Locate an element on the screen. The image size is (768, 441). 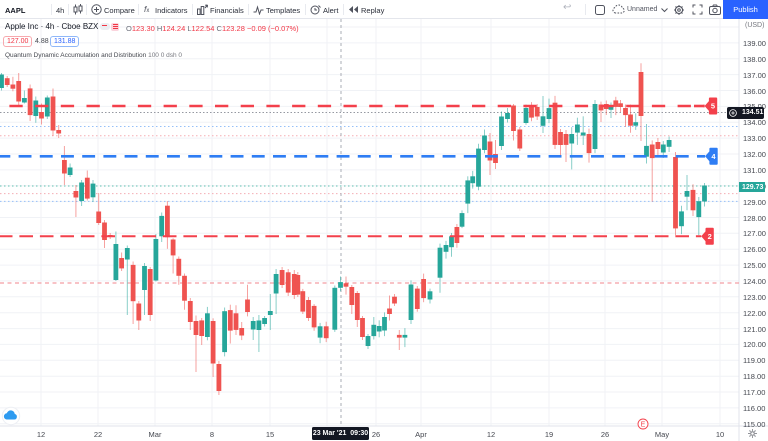
svg-text: 4 is located at coordinates (713, 156).